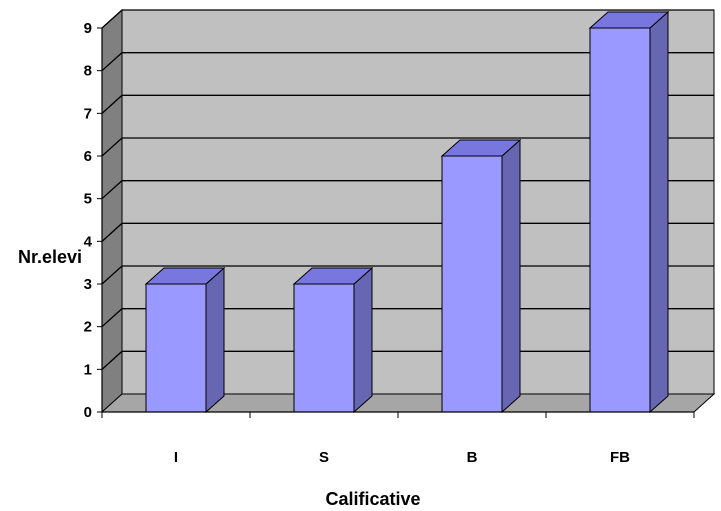 The height and width of the screenshot is (511, 721). What do you see at coordinates (88, 199) in the screenshot?
I see `y-tick-label: 5` at bounding box center [88, 199].